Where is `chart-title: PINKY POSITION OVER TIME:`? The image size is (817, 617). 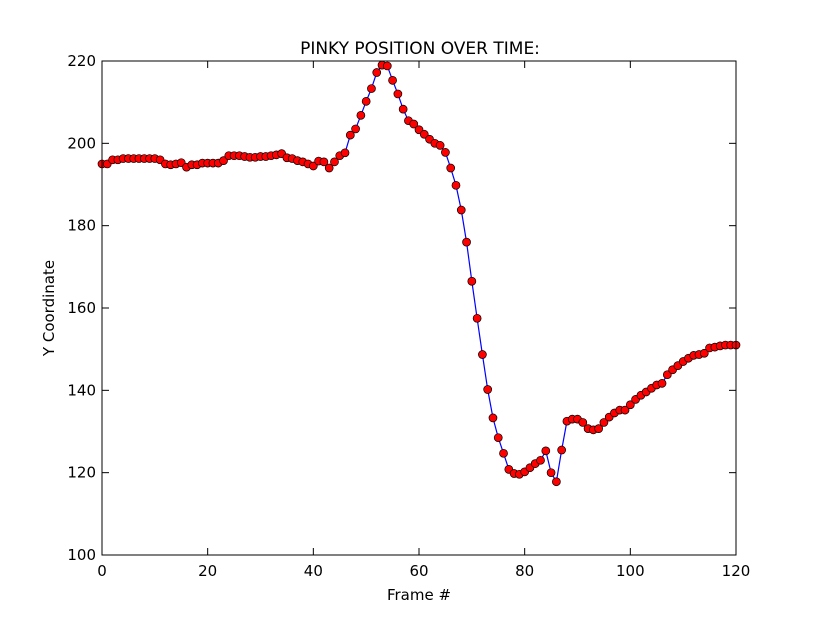 chart-title: PINKY POSITION OVER TIME: is located at coordinates (420, 49).